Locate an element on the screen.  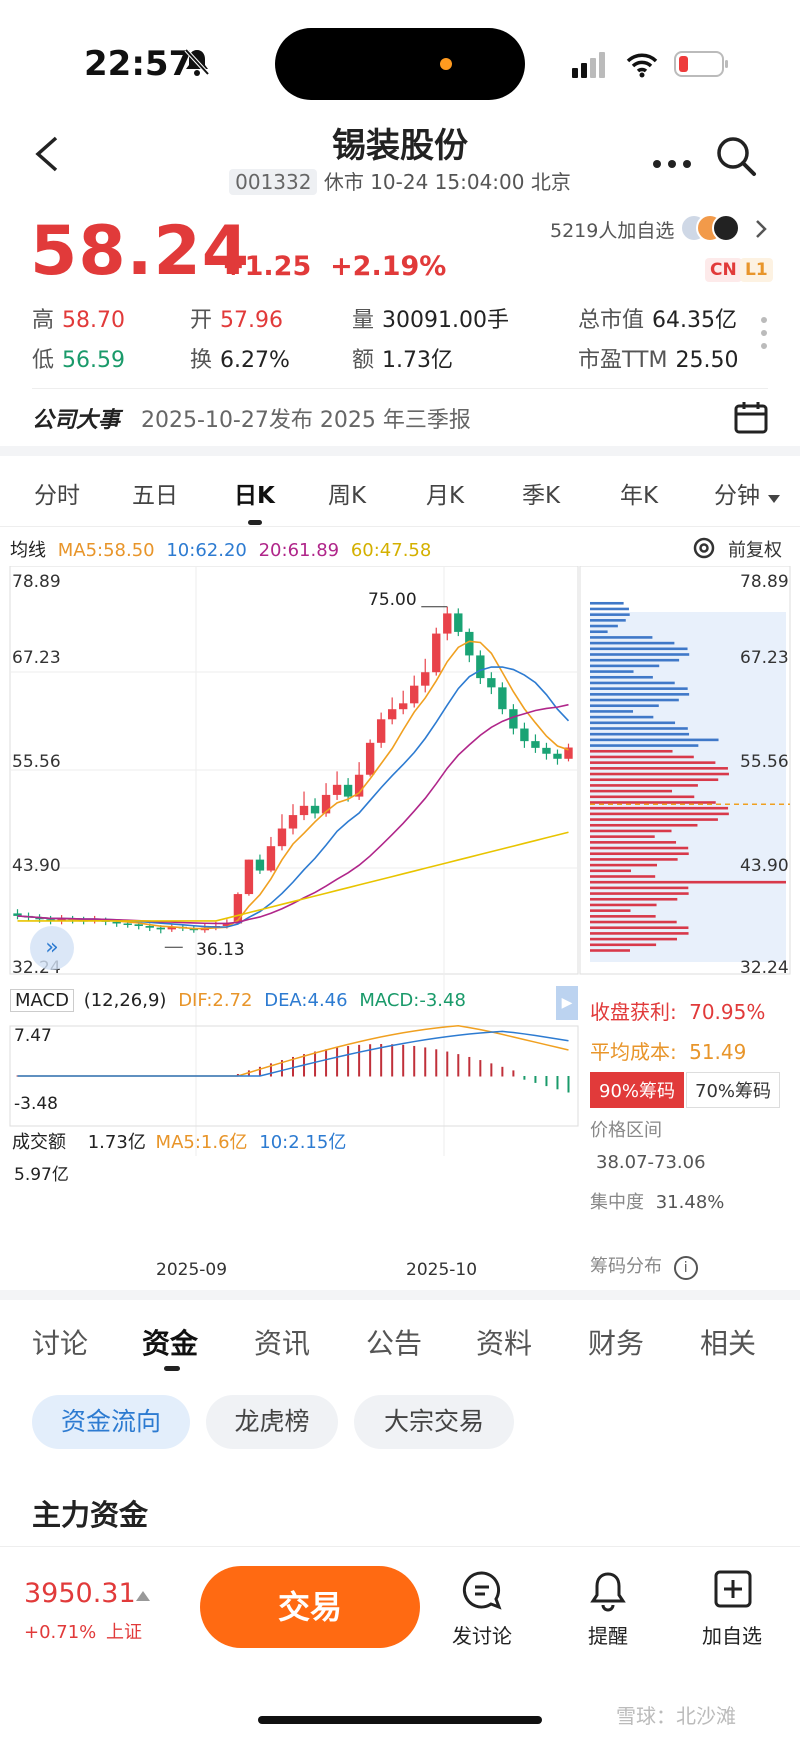
search-icon is located at coordinates (736, 158).